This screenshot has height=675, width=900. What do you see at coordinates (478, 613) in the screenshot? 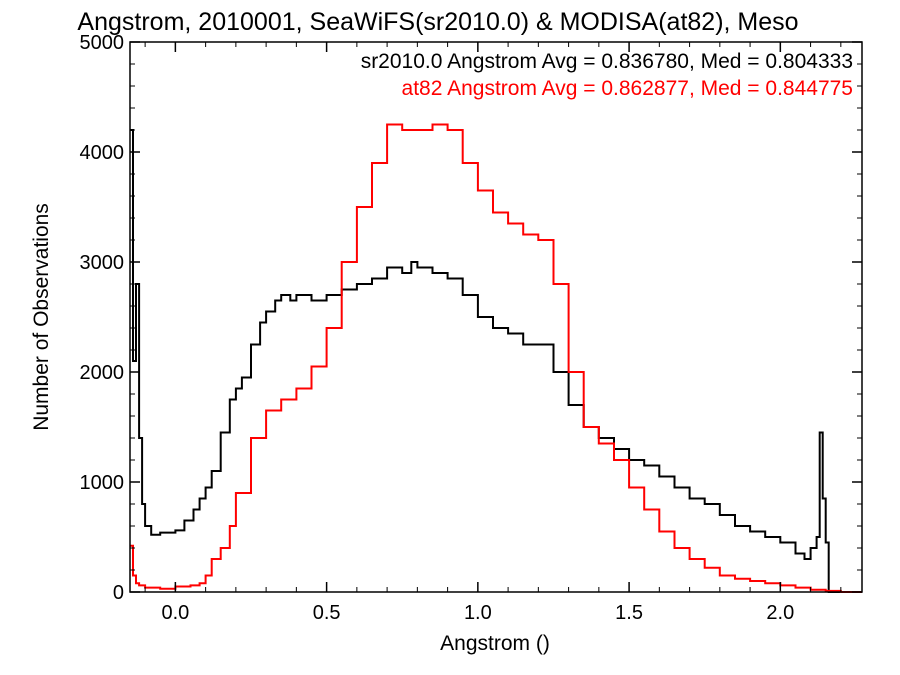
I see `x-tick-label: 1.0` at bounding box center [478, 613].